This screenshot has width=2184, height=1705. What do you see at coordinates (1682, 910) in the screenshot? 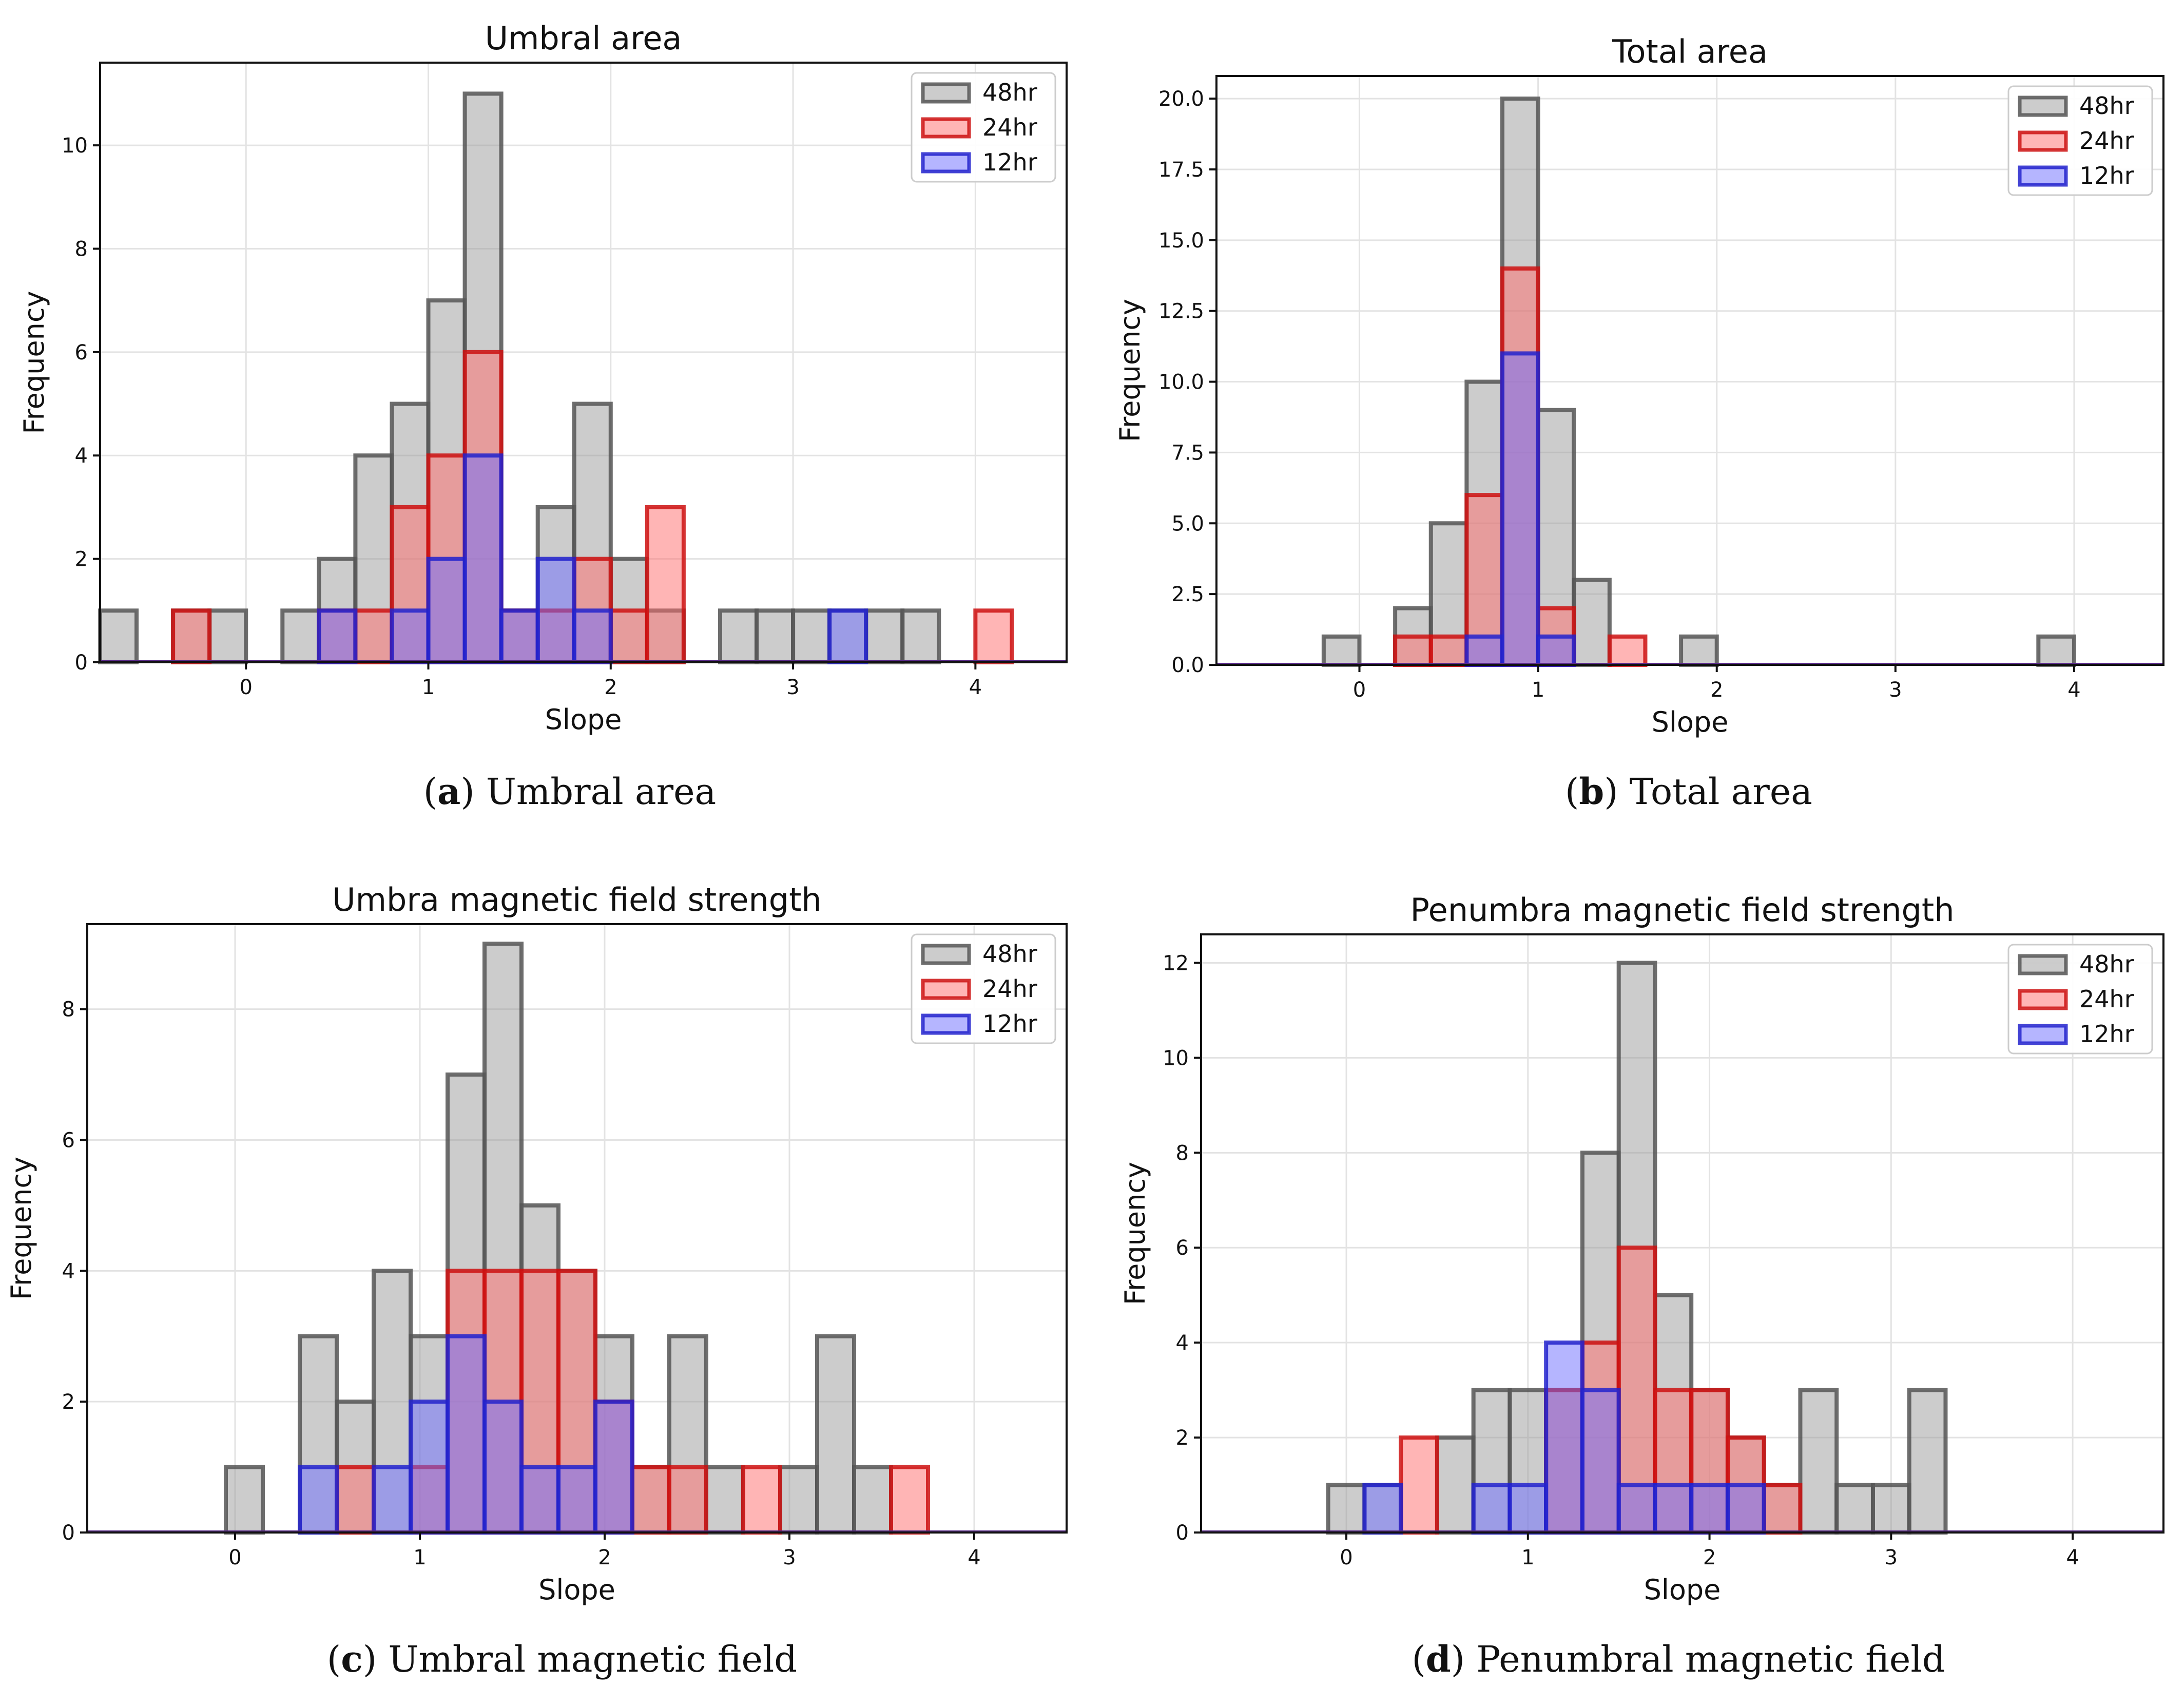
I see `chart-title: Penumbra magnetic field strength` at bounding box center [1682, 910].